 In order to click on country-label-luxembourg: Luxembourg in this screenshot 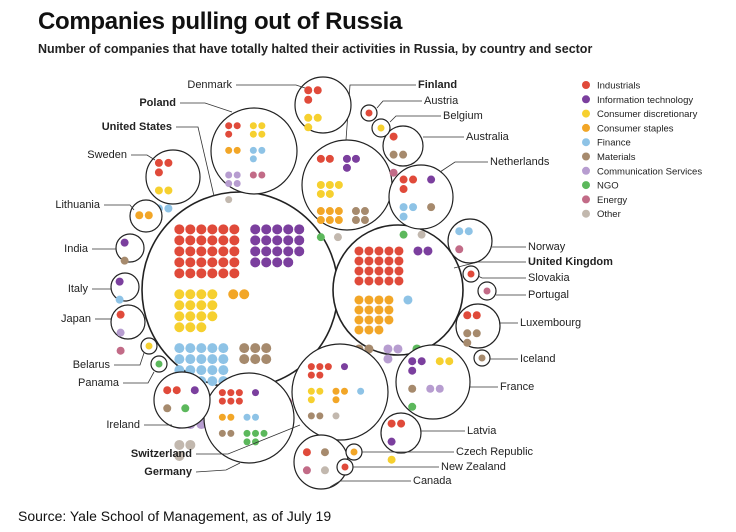, I will do `click(550, 323)`.